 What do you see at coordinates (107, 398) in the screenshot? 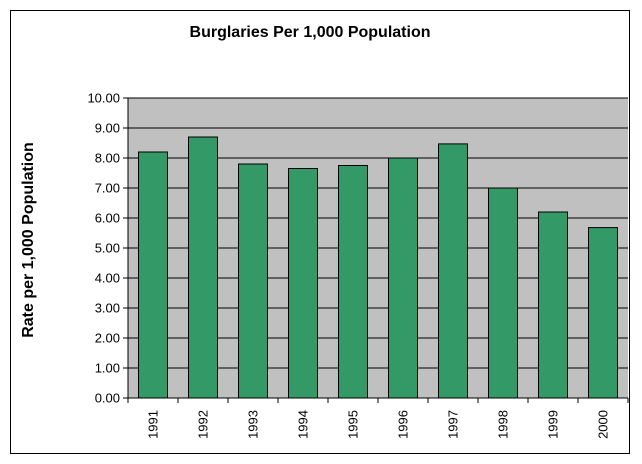
I see `y-tick-label: 0.00` at bounding box center [107, 398].